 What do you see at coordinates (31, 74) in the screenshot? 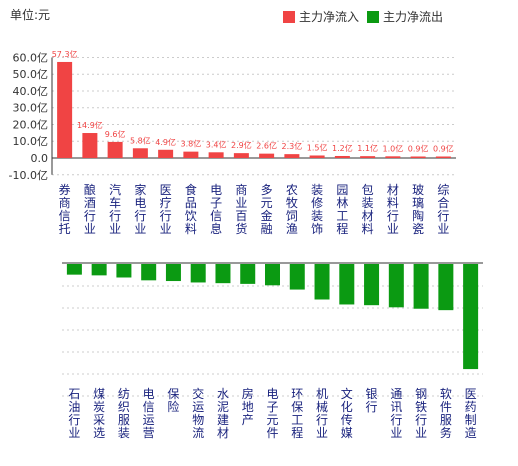
I see `y-tick-label-top: 50.0亿` at bounding box center [31, 74].